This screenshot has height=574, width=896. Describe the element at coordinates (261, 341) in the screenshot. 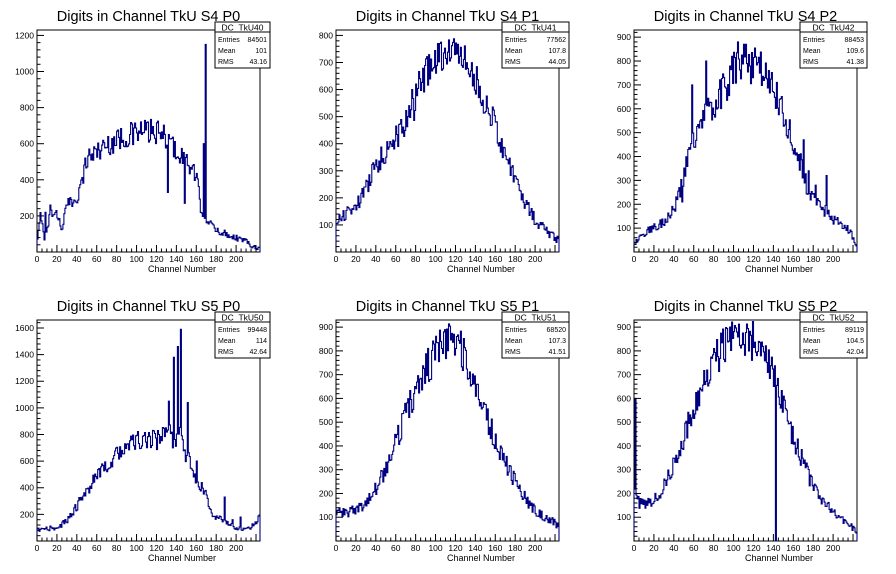

I see `stats-value: 114` at that location.